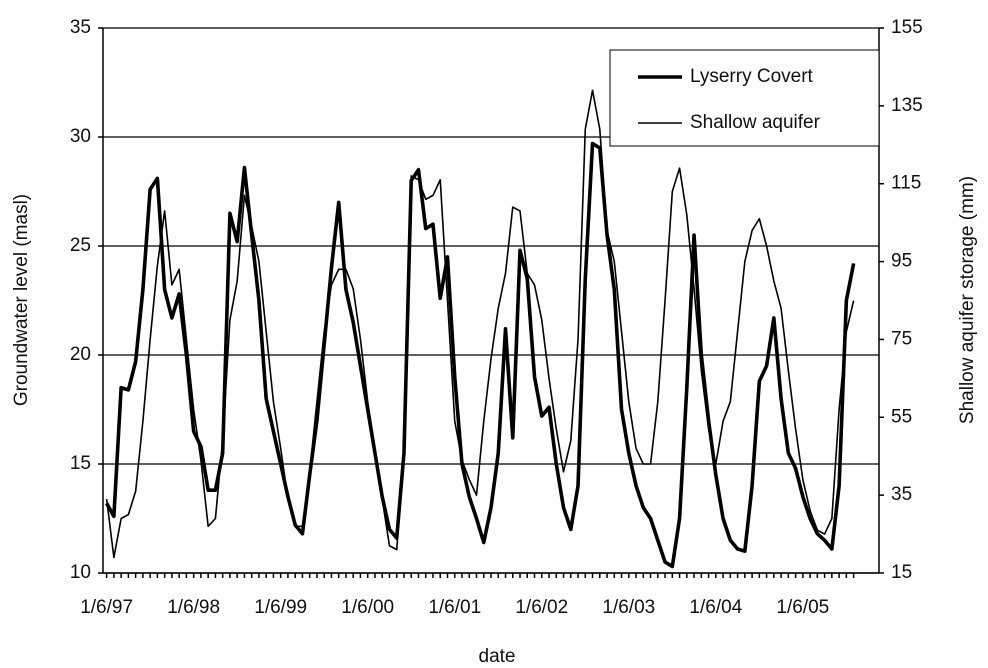  Describe the element at coordinates (21, 300) in the screenshot. I see `y-axis-label: Groundwater level (masl)` at that location.